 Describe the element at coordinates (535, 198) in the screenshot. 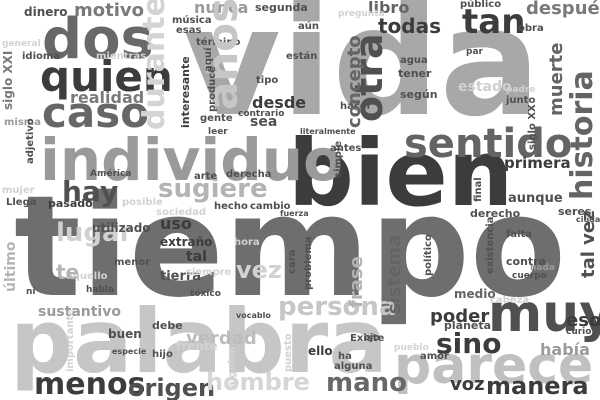

I see `word-aunque: aunque` at that location.